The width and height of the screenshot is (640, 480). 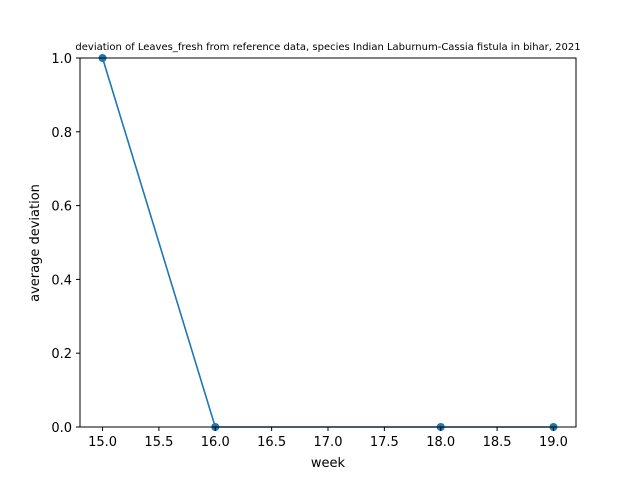 I want to click on y-tick-label: 0.8, so click(x=61, y=133).